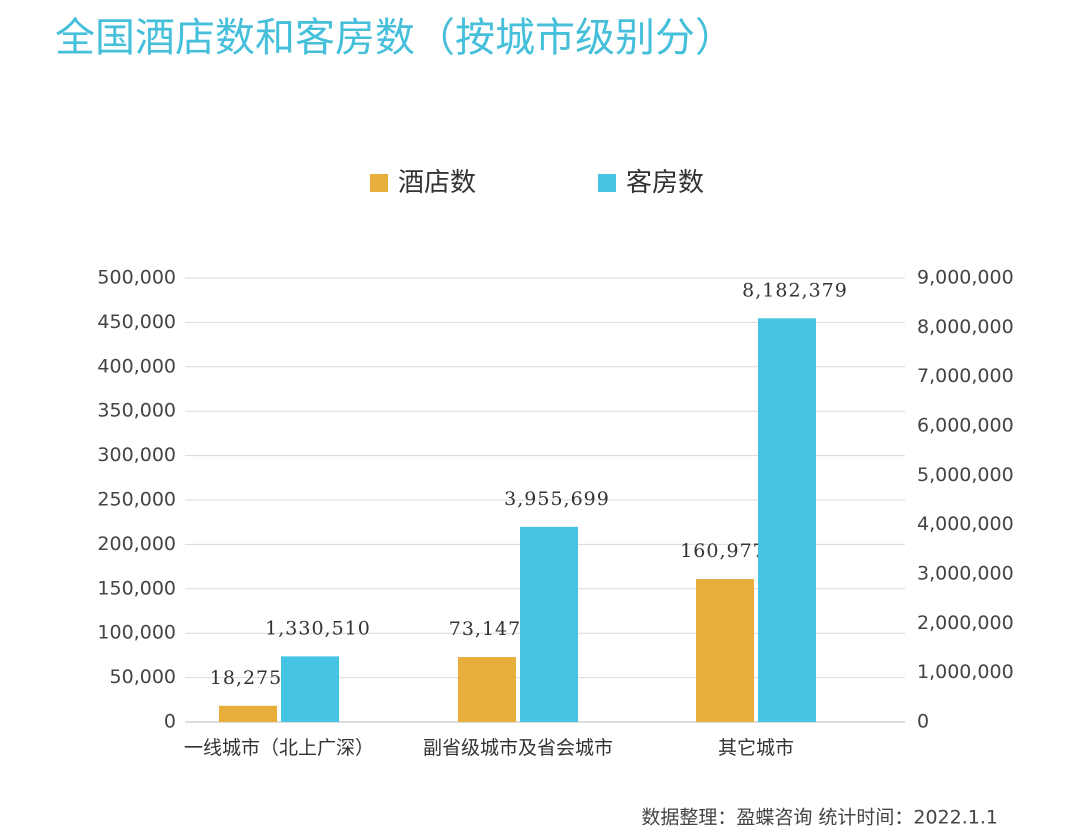  I want to click on y-tick-label: 500,000, so click(136, 278).